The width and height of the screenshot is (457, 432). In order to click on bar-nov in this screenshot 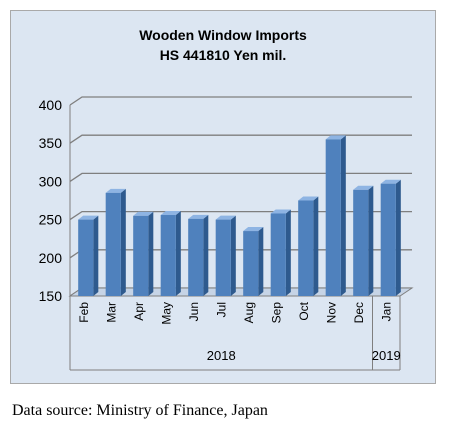, I will do `click(335, 215)`.